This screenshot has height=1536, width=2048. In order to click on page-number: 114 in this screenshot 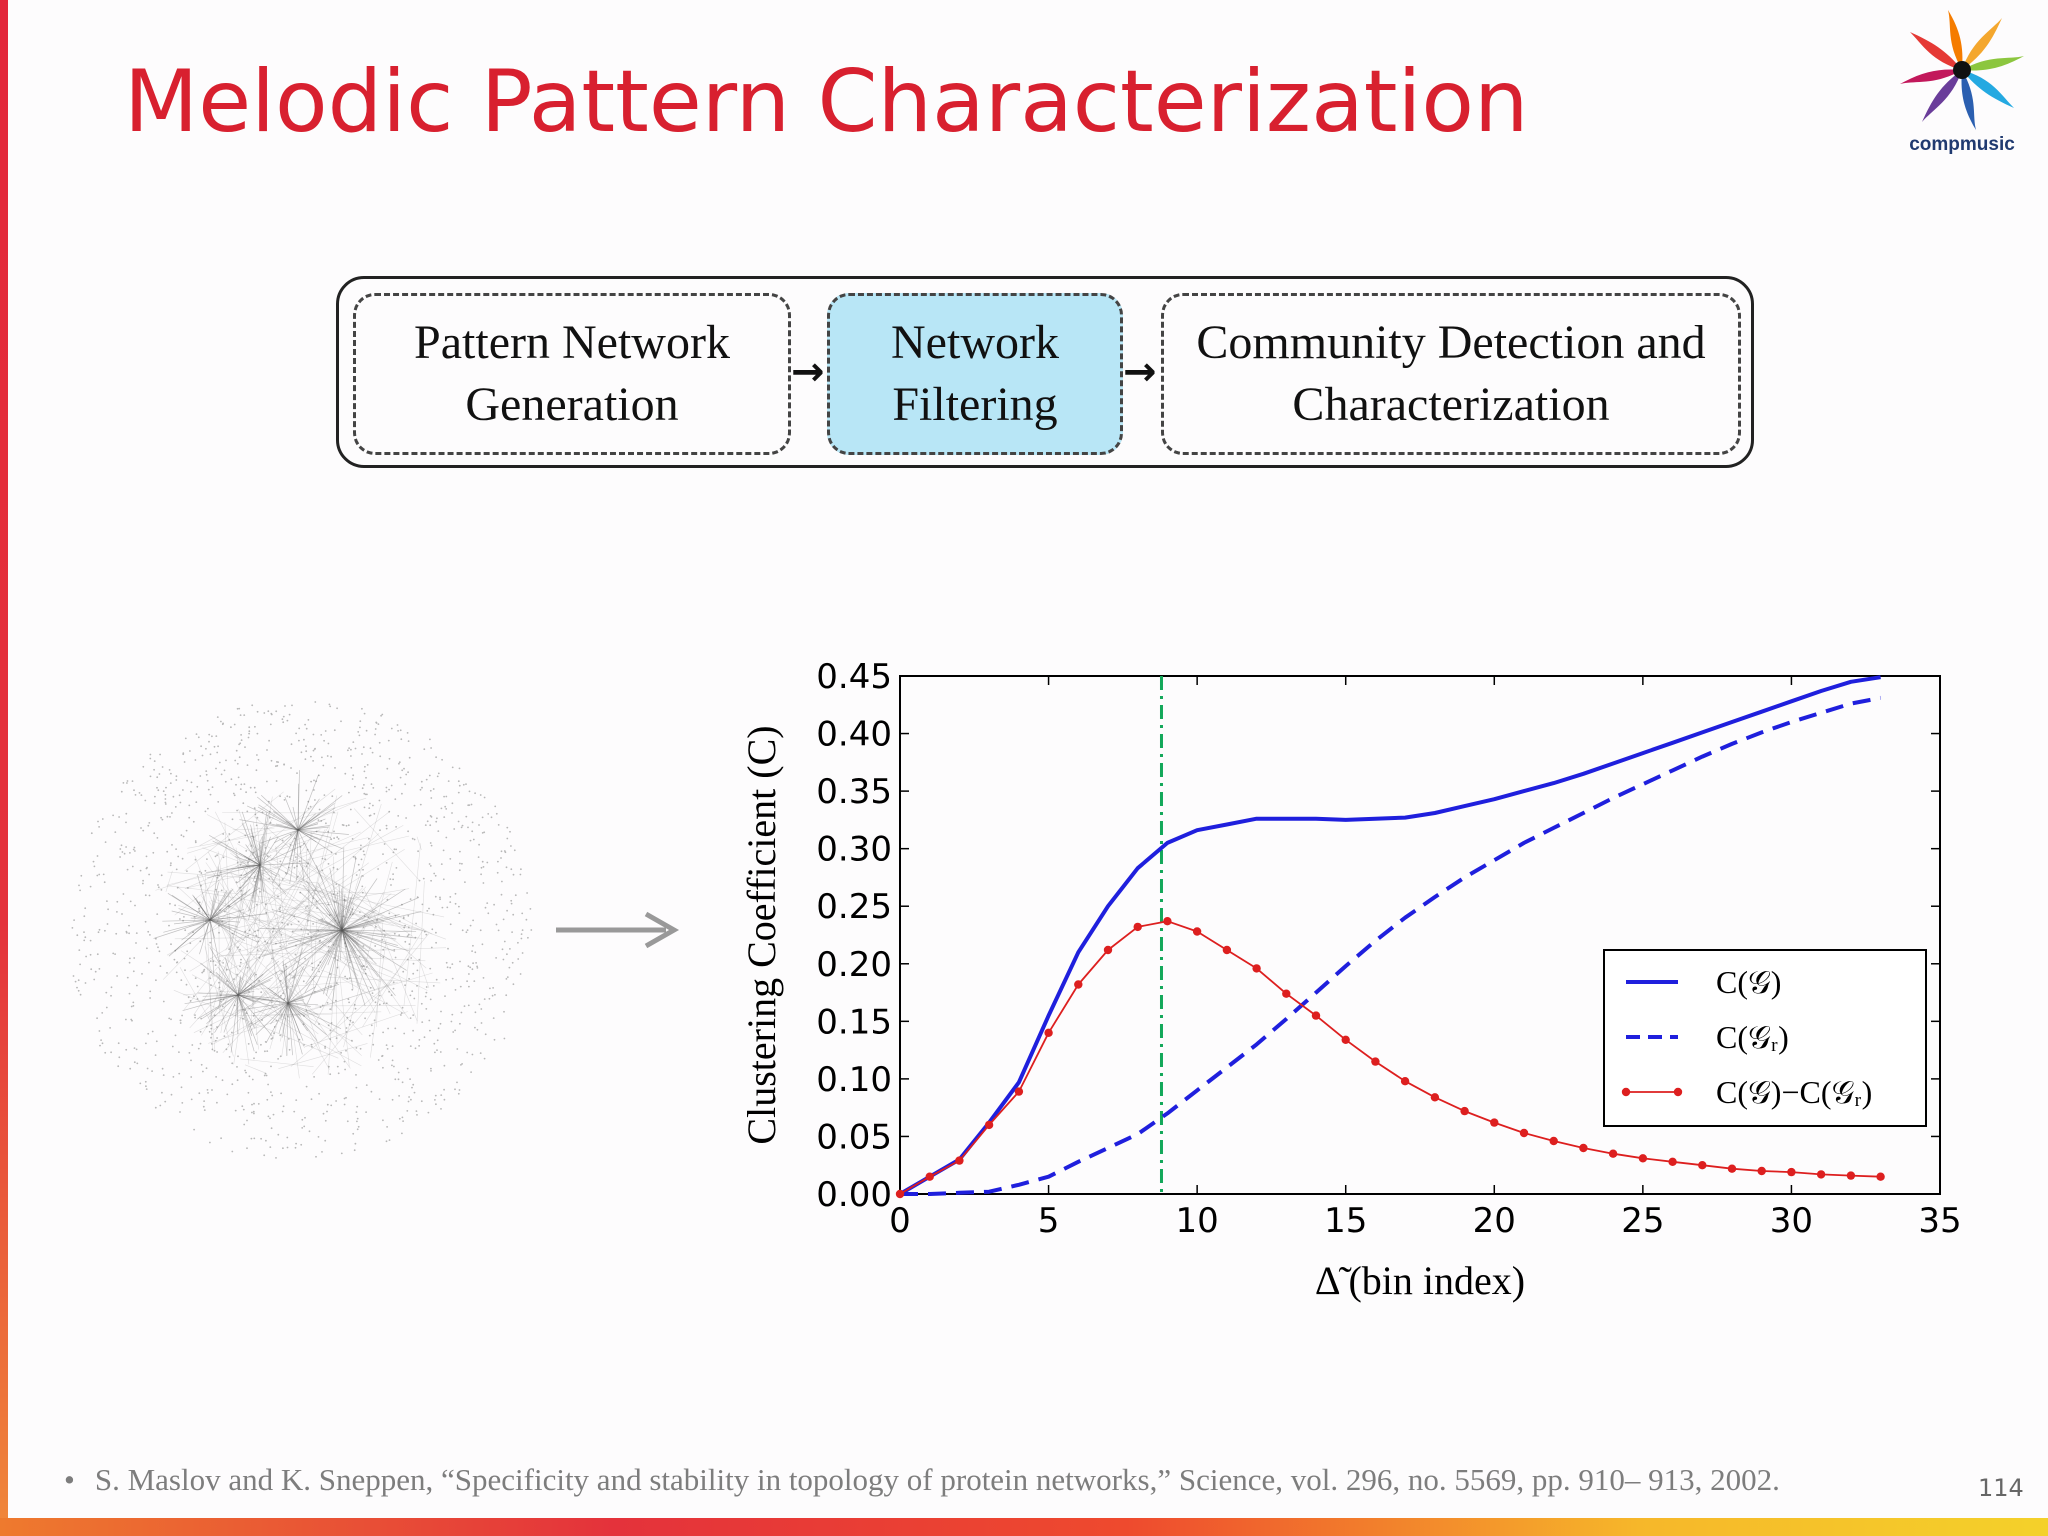, I will do `click(2001, 1488)`.